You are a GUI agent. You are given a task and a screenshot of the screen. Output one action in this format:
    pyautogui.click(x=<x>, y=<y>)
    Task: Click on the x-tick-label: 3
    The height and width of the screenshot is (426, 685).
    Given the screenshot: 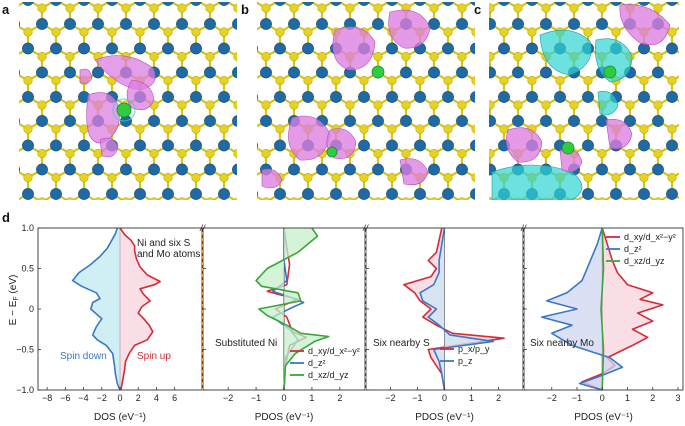 What is the action you would take?
    pyautogui.click(x=677, y=398)
    